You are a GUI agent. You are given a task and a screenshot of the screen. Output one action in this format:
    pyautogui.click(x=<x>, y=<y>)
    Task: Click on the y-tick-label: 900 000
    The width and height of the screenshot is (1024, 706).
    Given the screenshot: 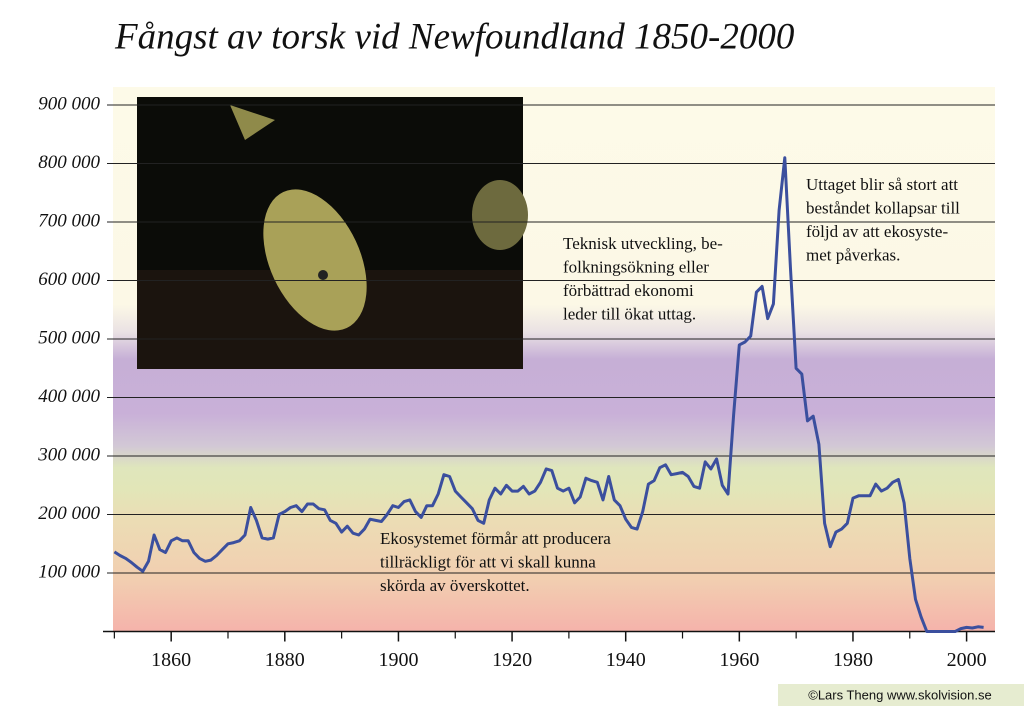 What is the action you would take?
    pyautogui.click(x=69, y=103)
    